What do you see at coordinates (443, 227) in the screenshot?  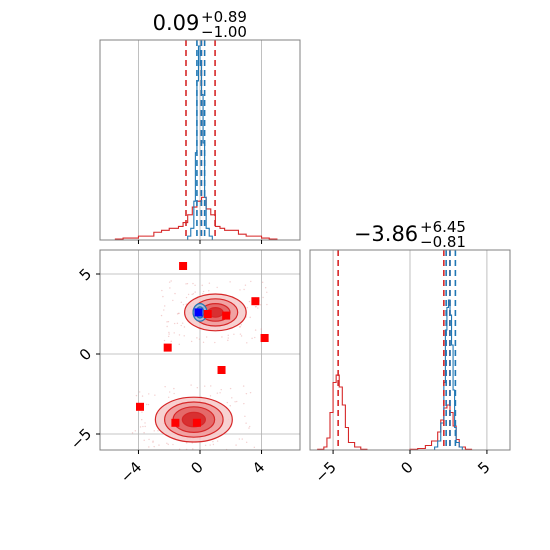 I see `right-title-plus: +6.45` at bounding box center [443, 227].